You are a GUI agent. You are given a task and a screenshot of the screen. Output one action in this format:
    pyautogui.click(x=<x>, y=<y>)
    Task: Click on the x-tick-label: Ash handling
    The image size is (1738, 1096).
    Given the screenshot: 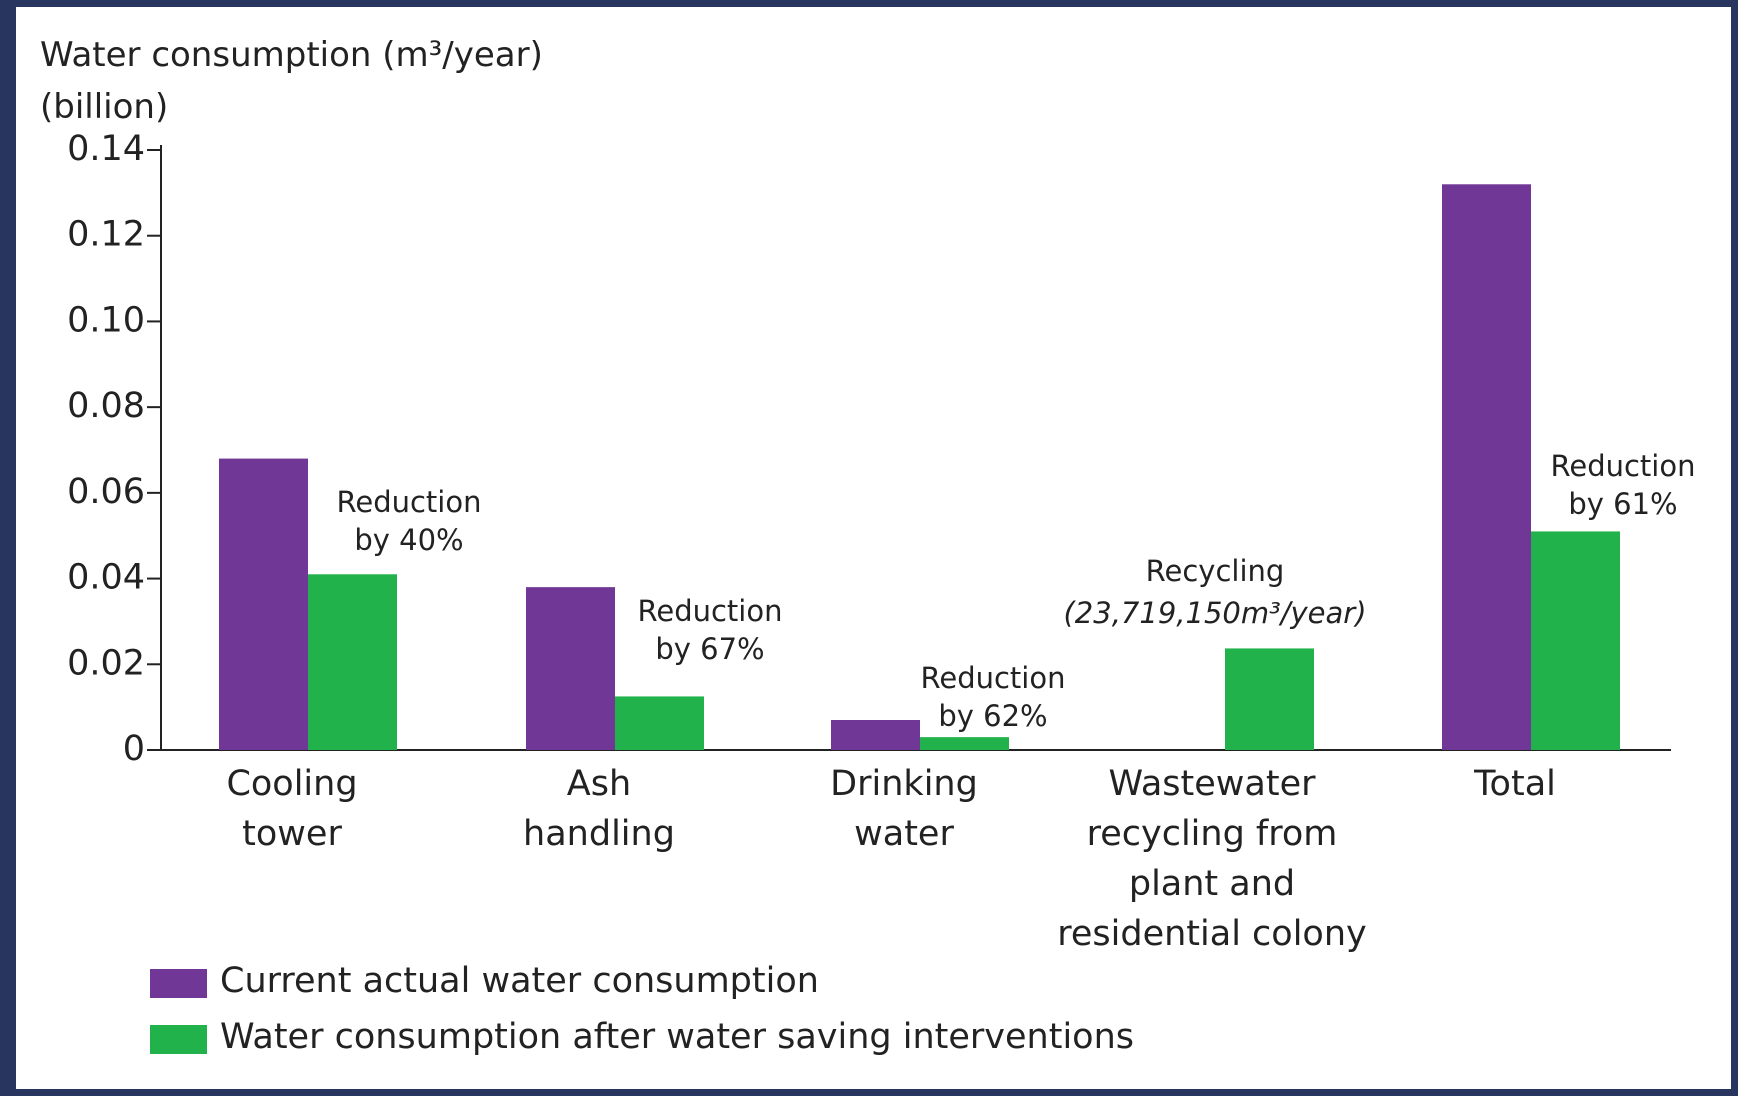 What is the action you would take?
    pyautogui.click(x=599, y=809)
    